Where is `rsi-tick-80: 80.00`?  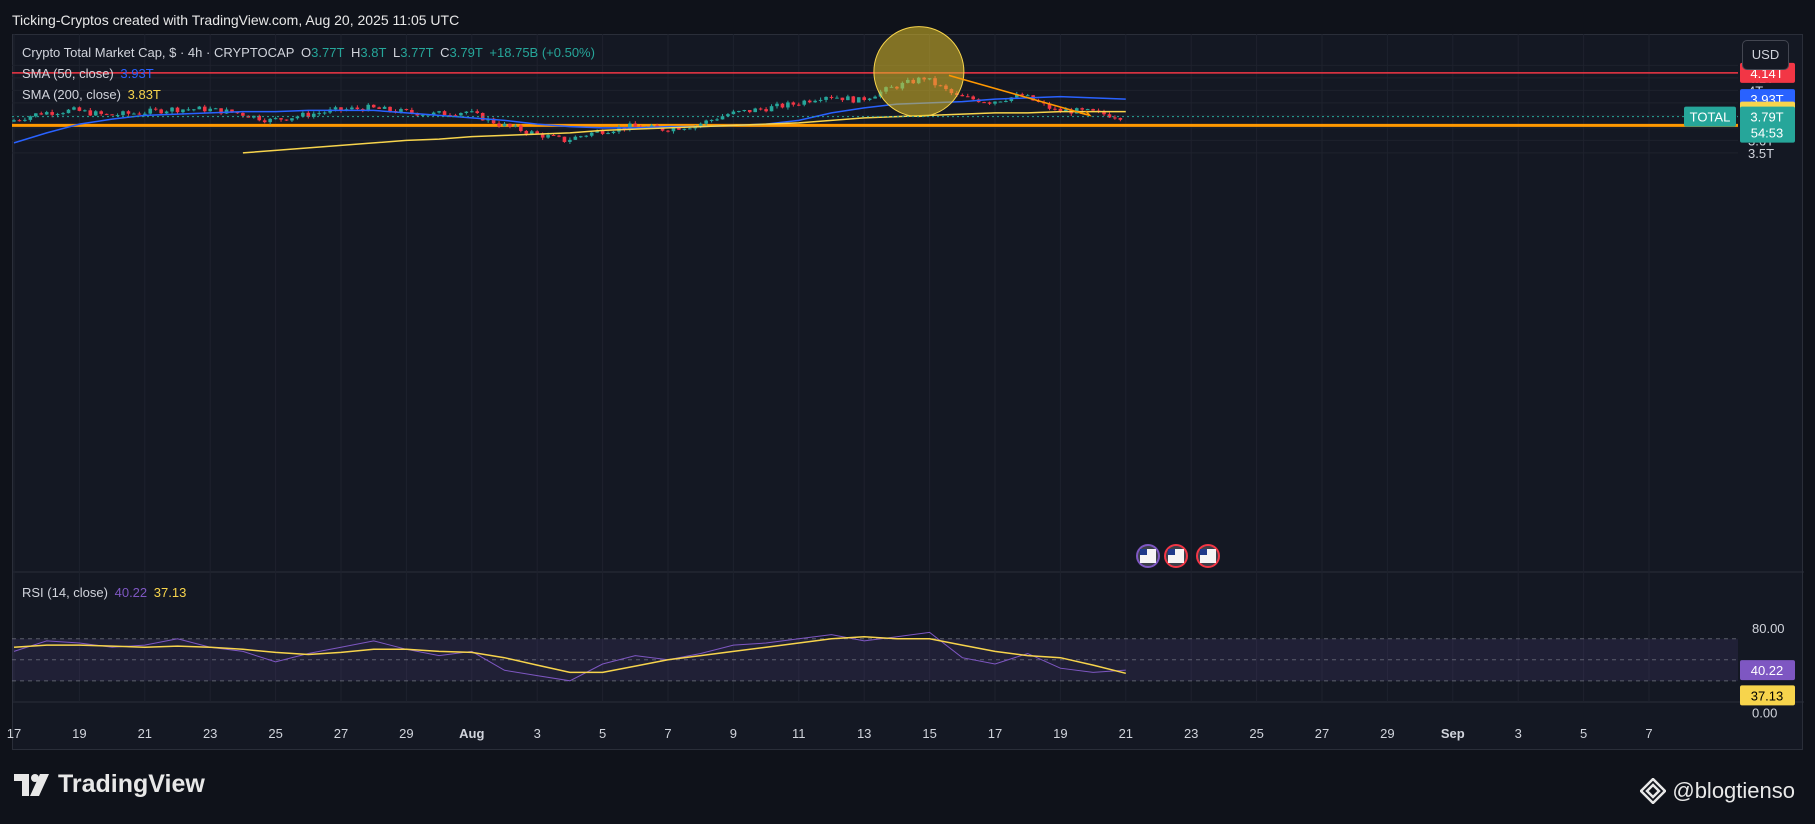 rsi-tick-80: 80.00 is located at coordinates (1768, 628).